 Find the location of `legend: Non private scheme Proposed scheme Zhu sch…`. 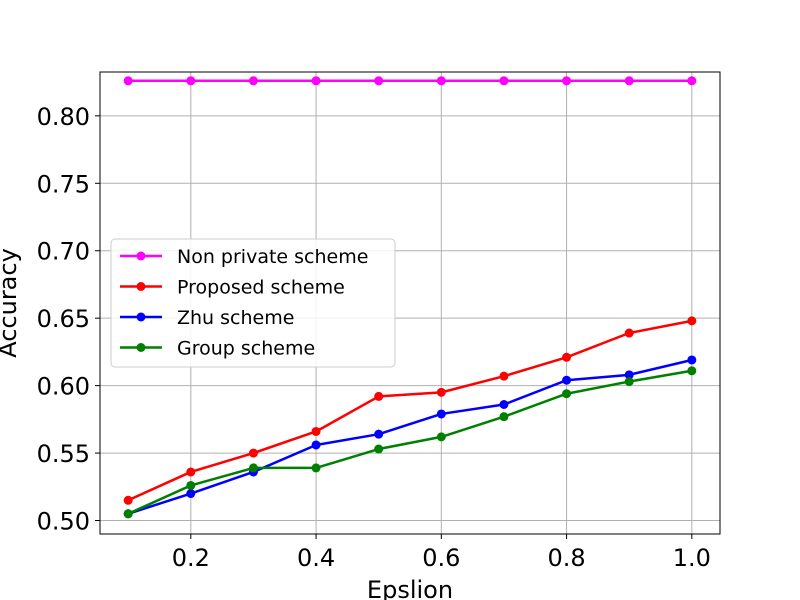

legend: Non private scheme Proposed scheme Zhu sch… is located at coordinates (253, 303).